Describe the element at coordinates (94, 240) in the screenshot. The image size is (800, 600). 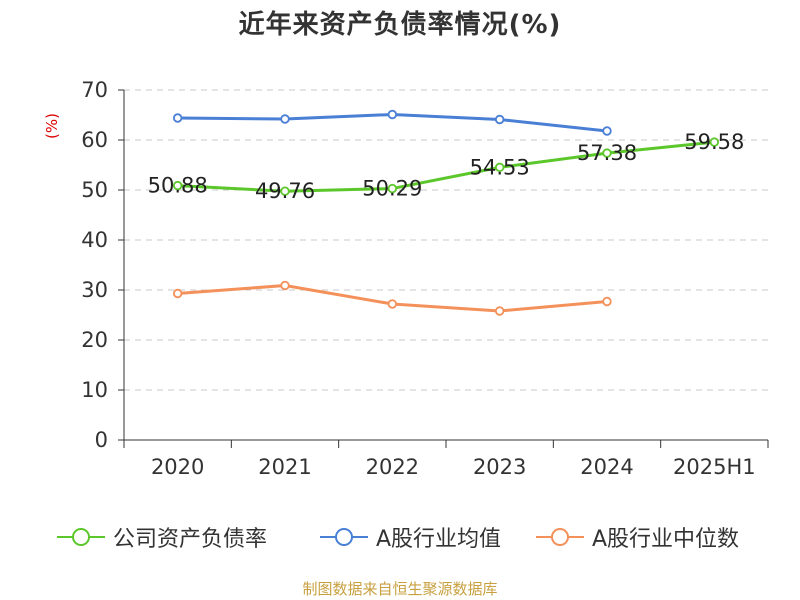
I see `y-tick-label: 40` at that location.